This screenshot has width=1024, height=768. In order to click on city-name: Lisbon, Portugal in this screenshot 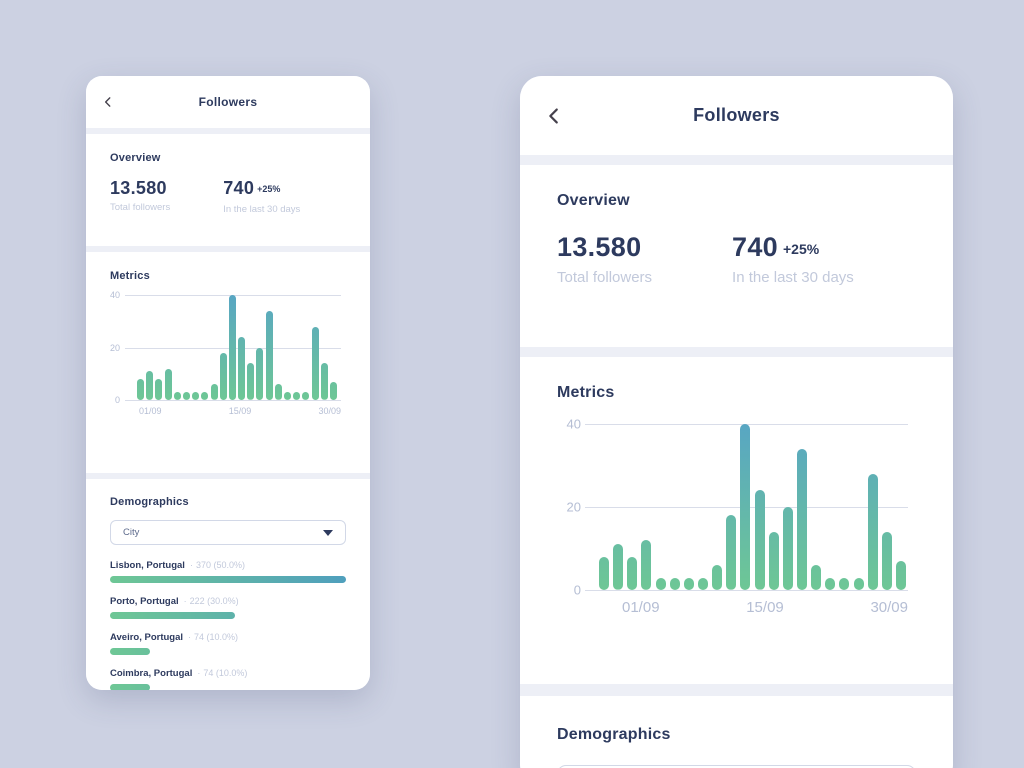, I will do `click(147, 565)`.